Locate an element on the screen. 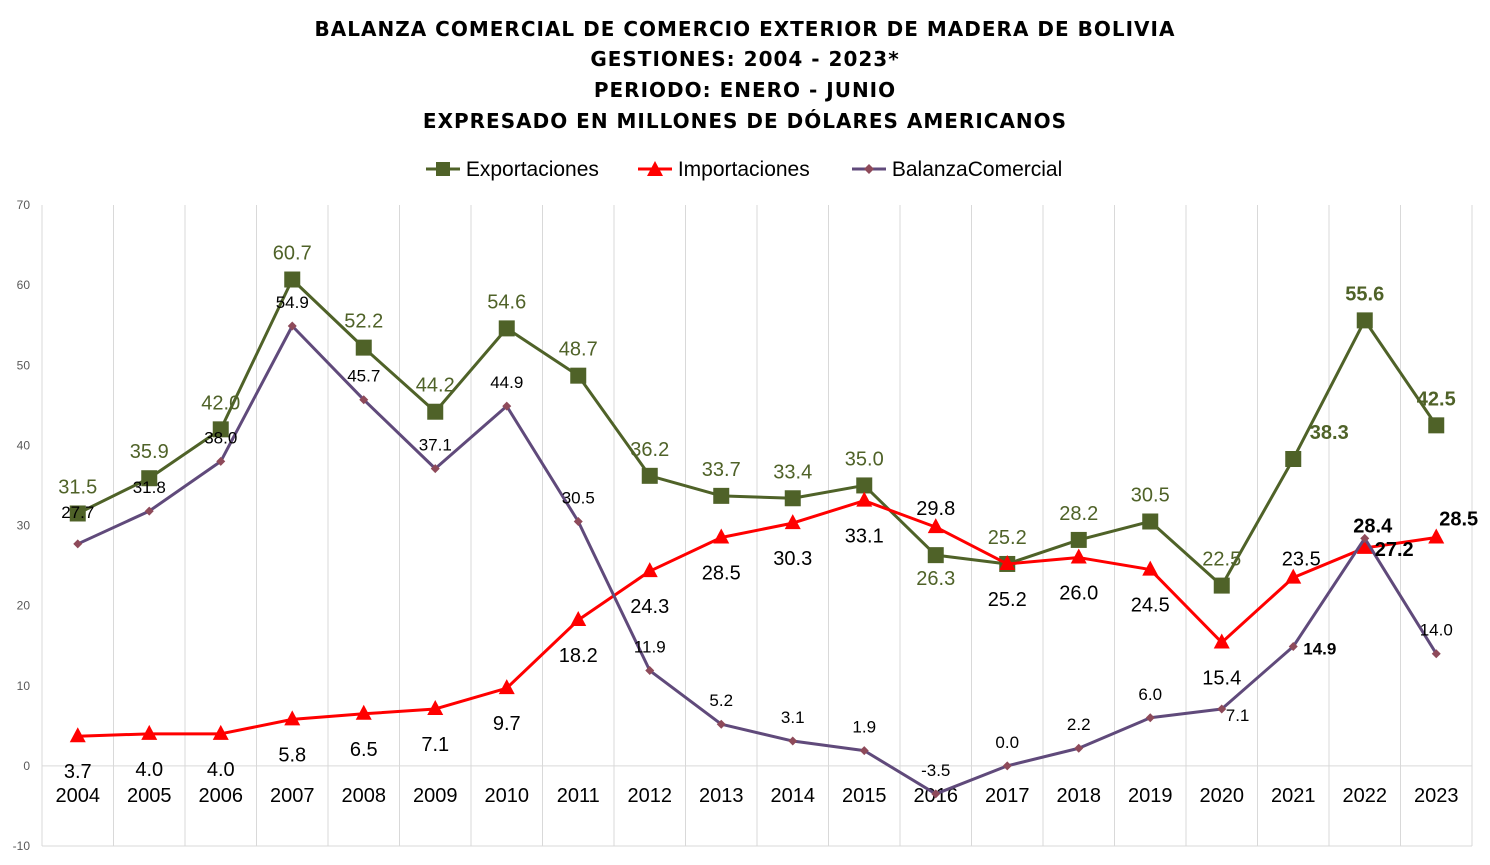  data-label-importaciones: 29.8 is located at coordinates (935, 509).